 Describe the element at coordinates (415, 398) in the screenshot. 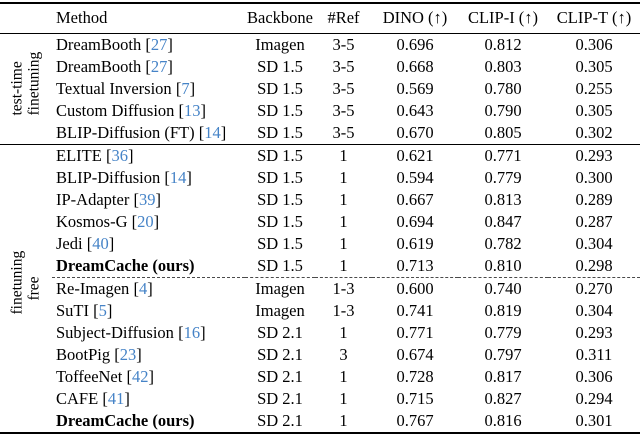

I see `dino-cell: 0.715` at that location.